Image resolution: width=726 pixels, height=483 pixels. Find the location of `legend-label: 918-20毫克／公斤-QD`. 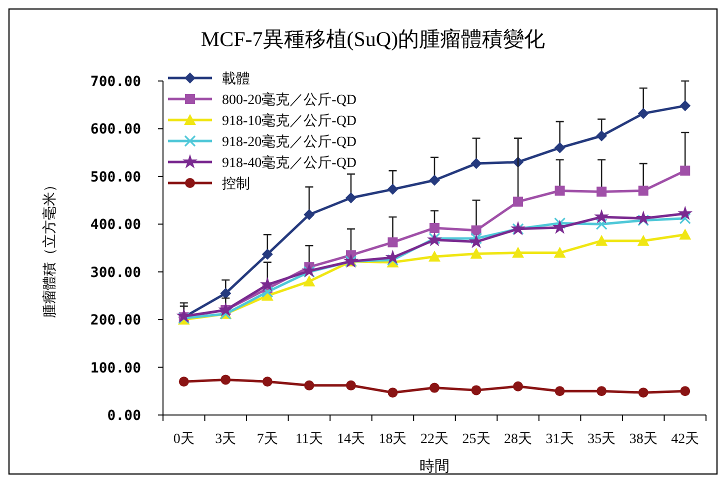

legend-label: 918-20毫克／公斤-QD is located at coordinates (289, 142).